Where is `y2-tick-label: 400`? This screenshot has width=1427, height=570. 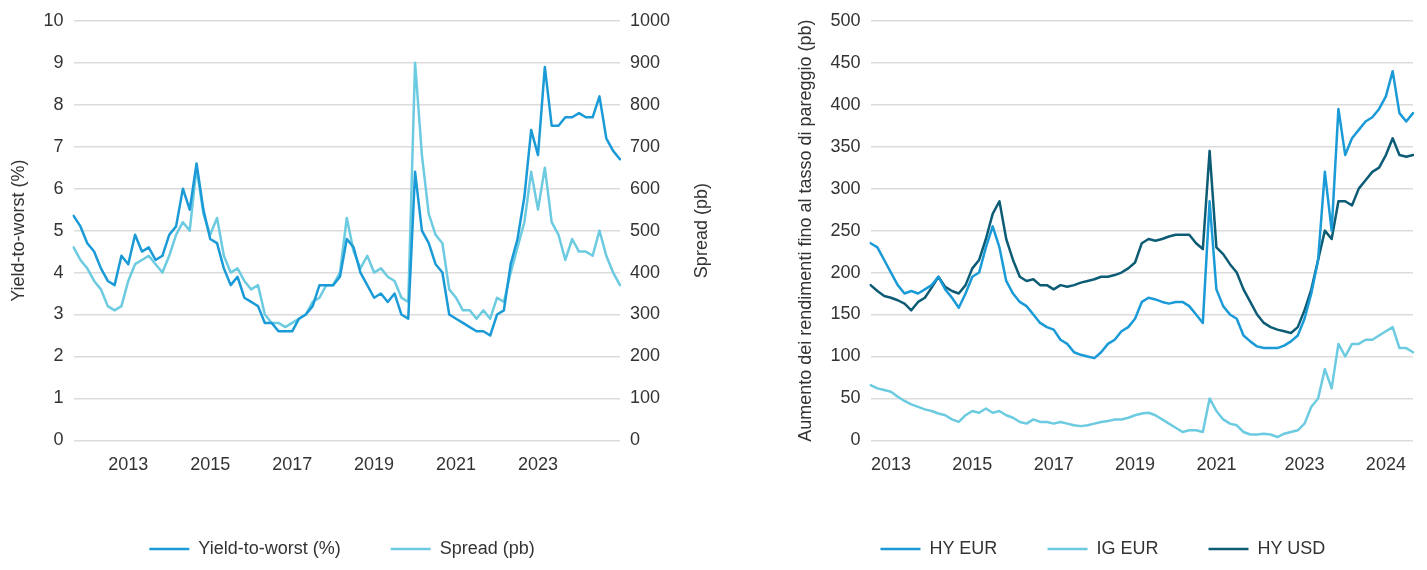 y2-tick-label: 400 is located at coordinates (644, 271).